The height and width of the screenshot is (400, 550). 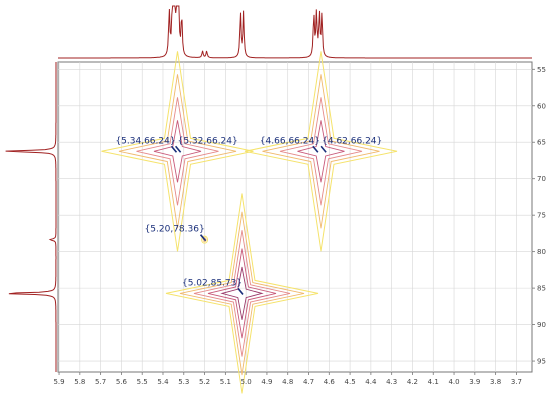 I want to click on peak-label: {5.32,66.24}, so click(x=208, y=141).